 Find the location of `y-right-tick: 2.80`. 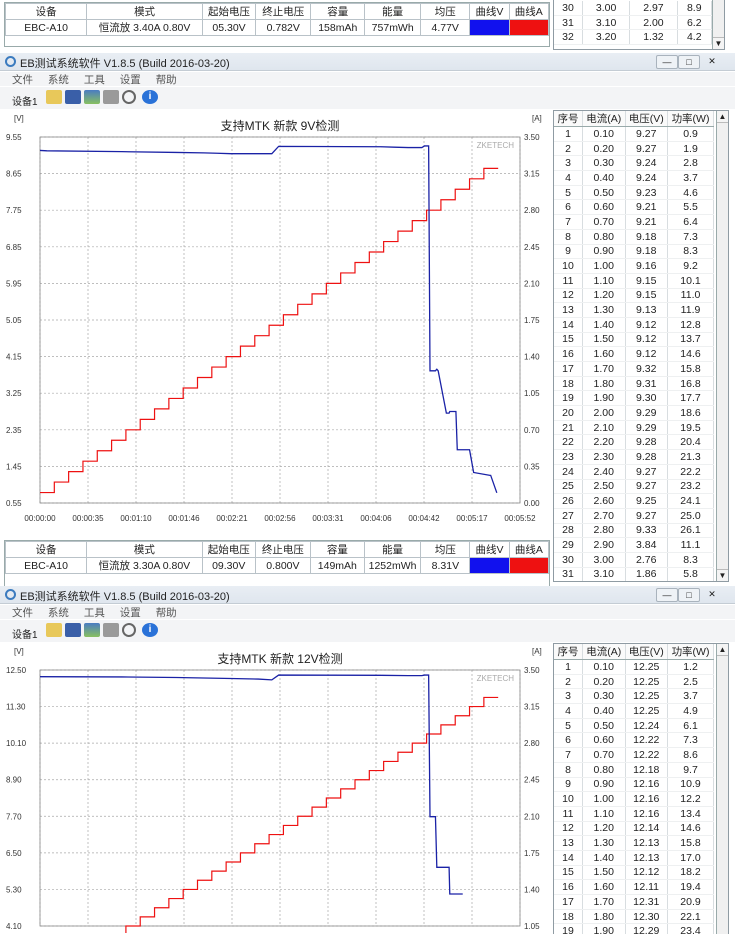

y-right-tick: 2.80 is located at coordinates (532, 743).